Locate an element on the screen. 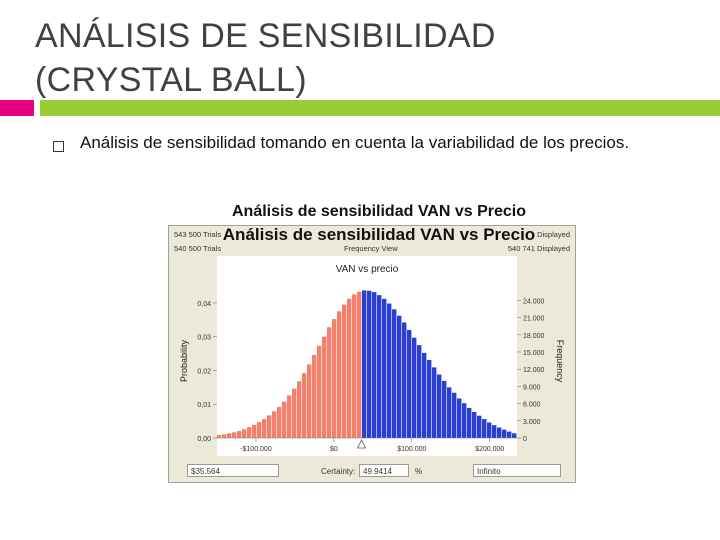  right-tick-label: 21.000 is located at coordinates (534, 319).